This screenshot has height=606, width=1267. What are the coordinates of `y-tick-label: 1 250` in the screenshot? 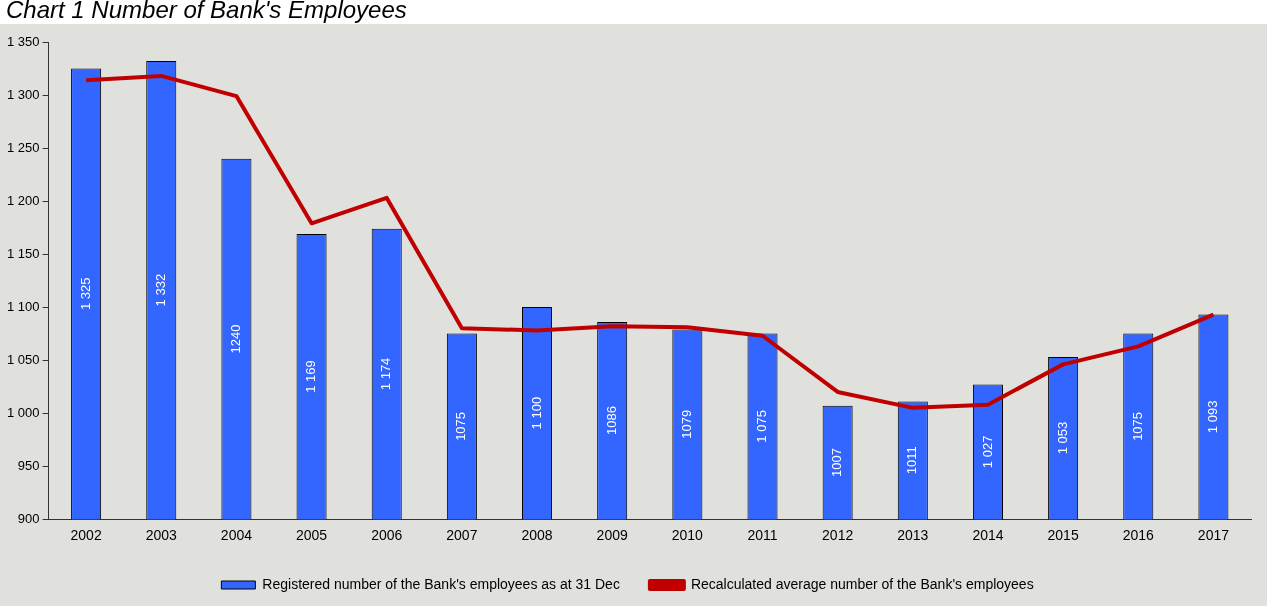 It's located at (23, 147).